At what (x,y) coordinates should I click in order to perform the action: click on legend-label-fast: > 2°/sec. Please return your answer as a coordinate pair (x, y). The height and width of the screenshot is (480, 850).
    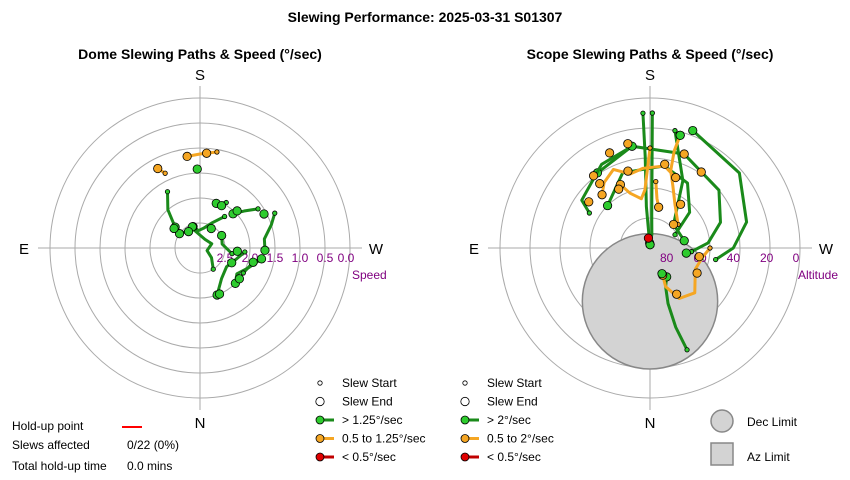
    Looking at the image, I should click on (509, 420).